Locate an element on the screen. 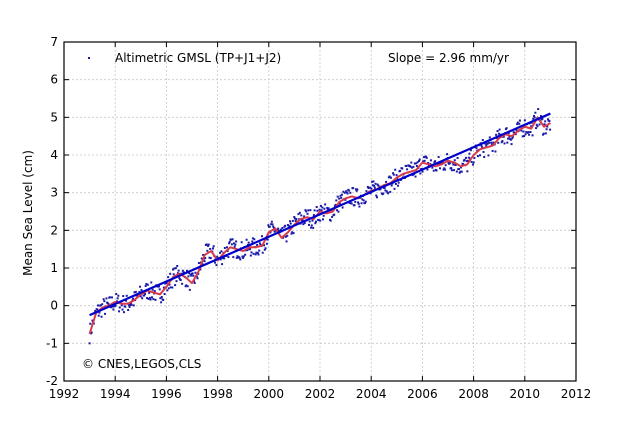 The width and height of the screenshot is (640, 425). y-tick-label: 1 is located at coordinates (54, 268).